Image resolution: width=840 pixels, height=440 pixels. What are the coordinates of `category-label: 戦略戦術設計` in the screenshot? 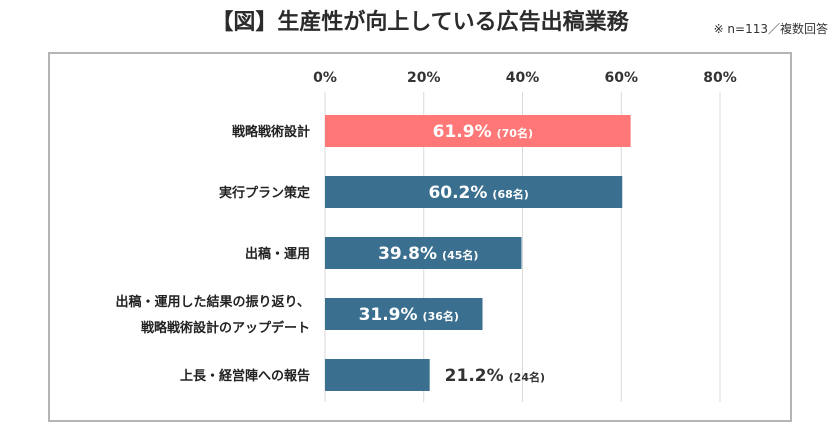 It's located at (271, 132).